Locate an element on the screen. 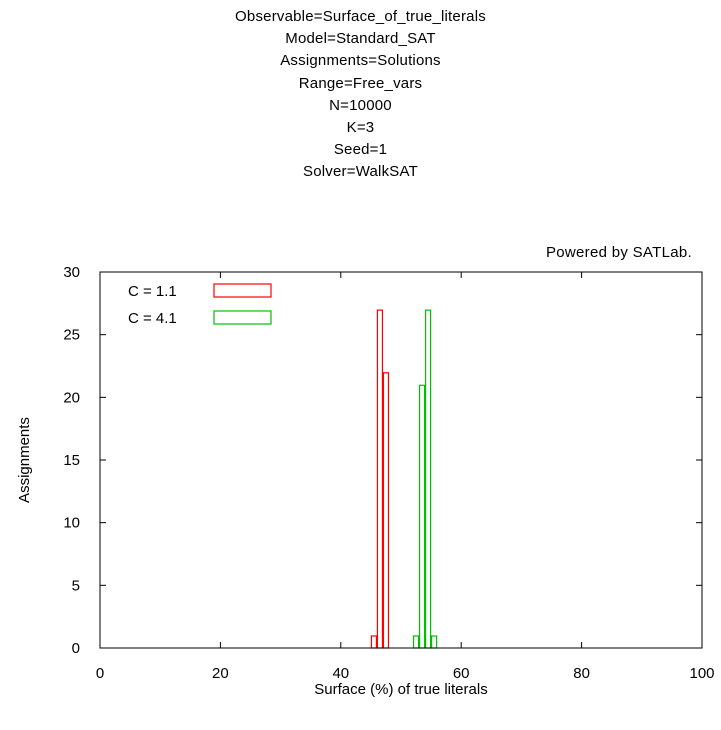 This screenshot has width=721, height=730. y-tick-label: 25 is located at coordinates (71, 335).